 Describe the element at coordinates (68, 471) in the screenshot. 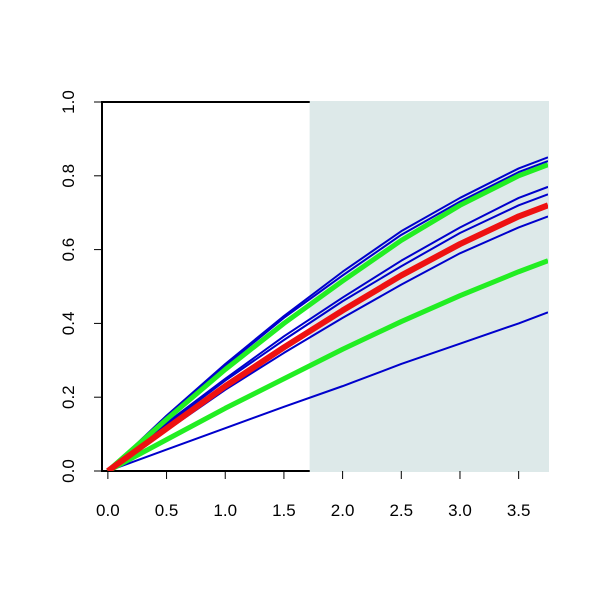

I see `y-tick-label: 0.0` at that location.